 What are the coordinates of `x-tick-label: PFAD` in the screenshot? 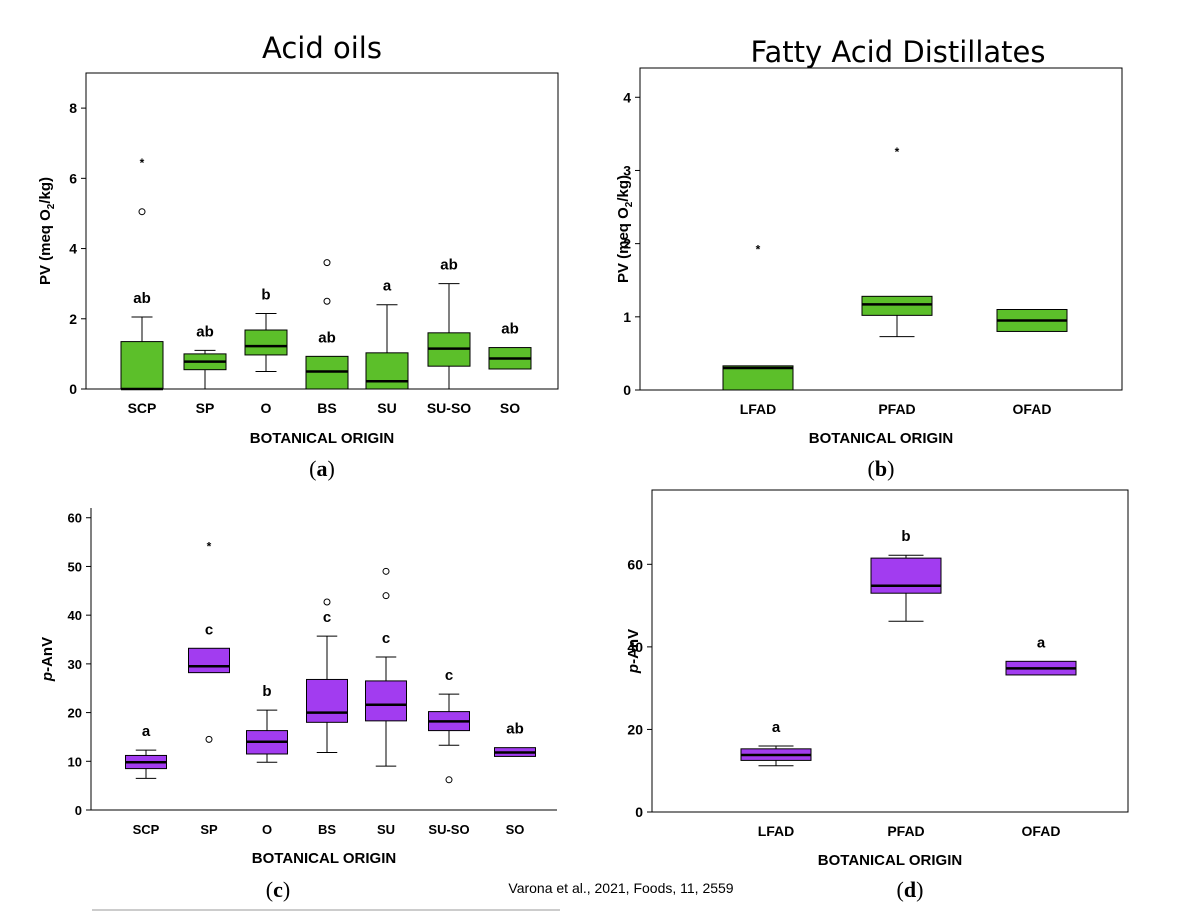 It's located at (905, 831).